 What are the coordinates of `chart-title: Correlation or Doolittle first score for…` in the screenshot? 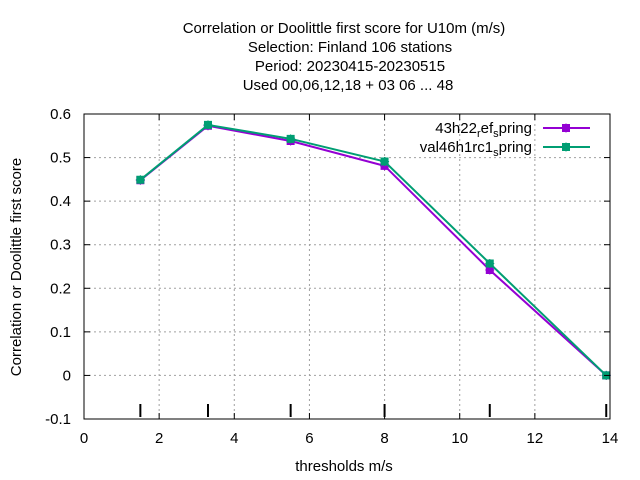 It's located at (344, 57).